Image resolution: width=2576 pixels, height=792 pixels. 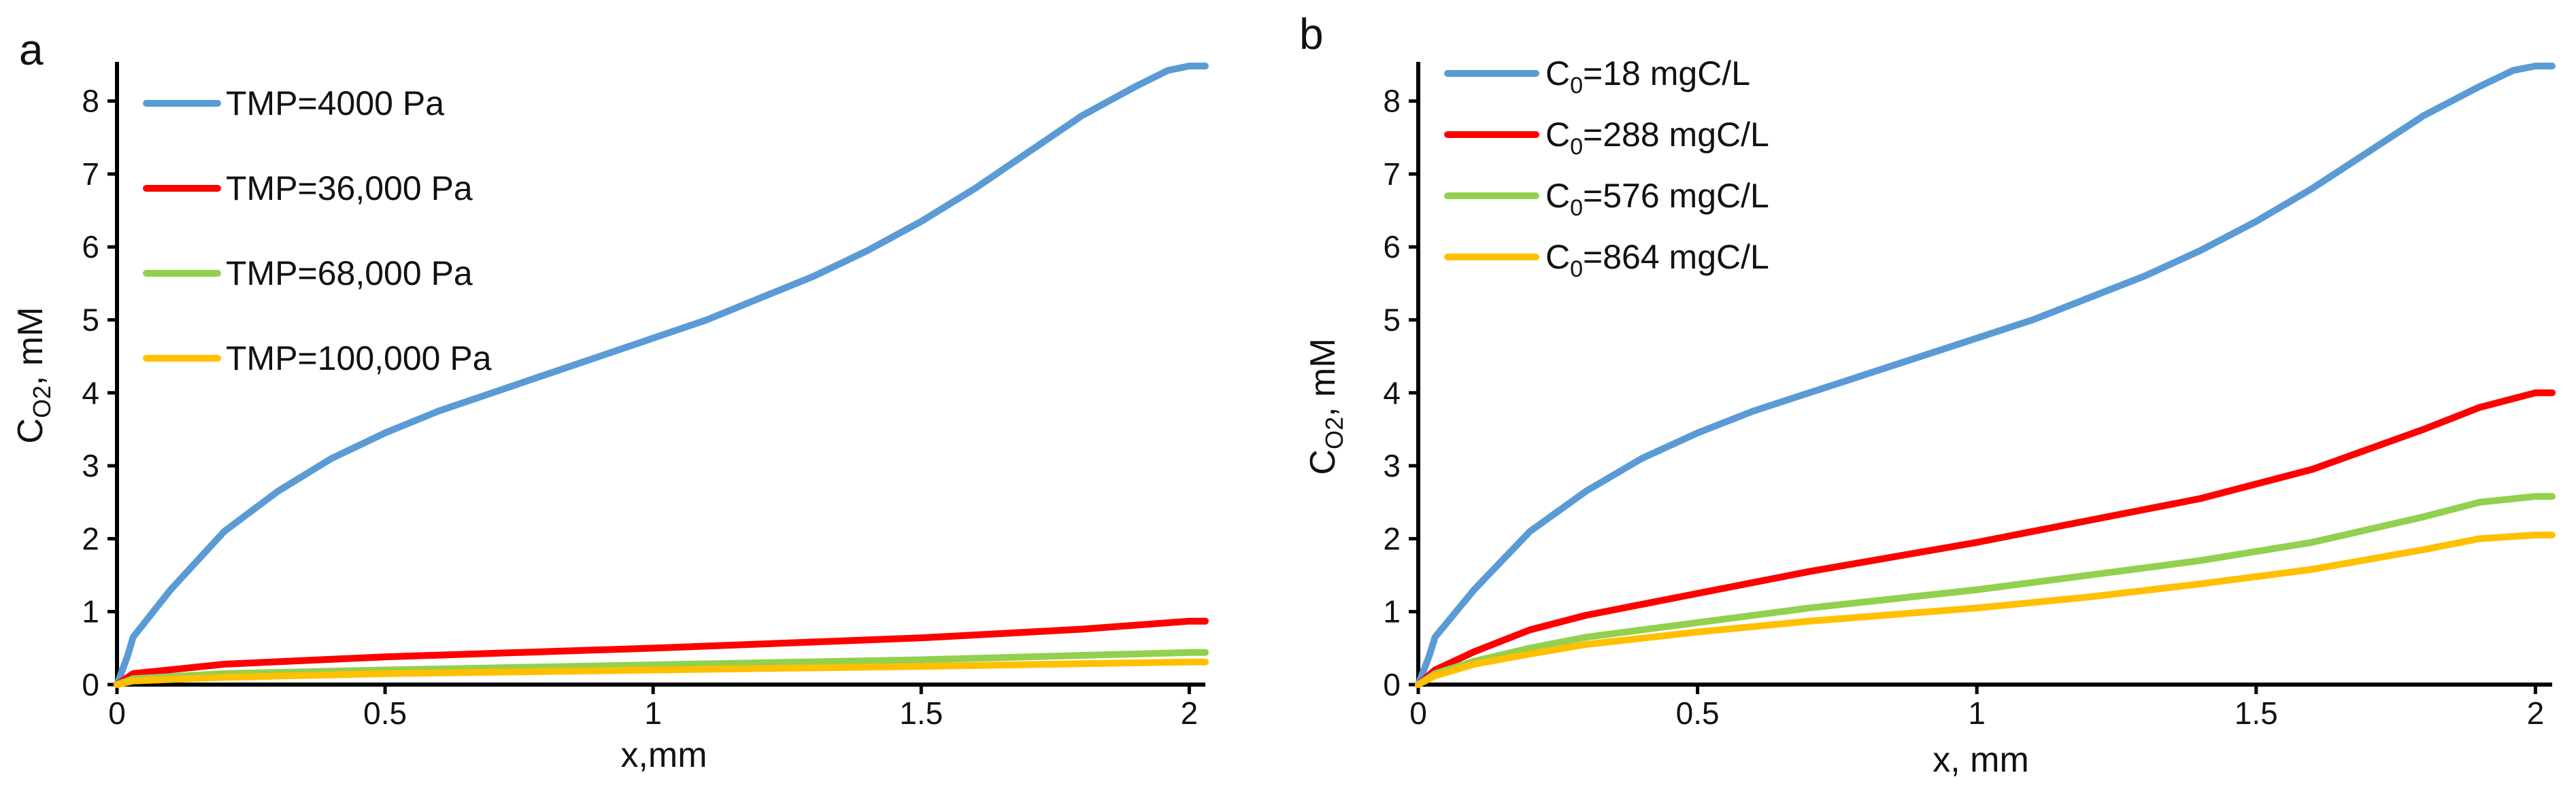 I want to click on chart0-legend-label-main: TMP=36,000 Pa, so click(x=349, y=188).